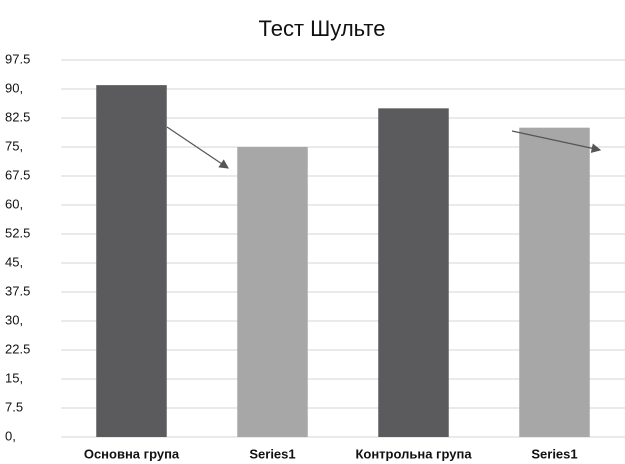 The height and width of the screenshot is (464, 625). Describe the element at coordinates (14, 261) in the screenshot. I see `y-tick-label: 45,` at that location.